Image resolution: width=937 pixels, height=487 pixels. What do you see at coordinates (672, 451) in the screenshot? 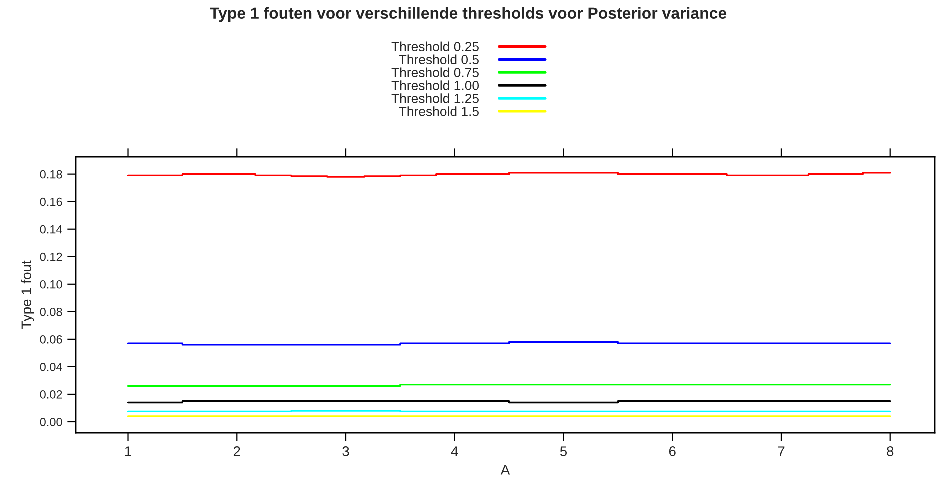
I see `x-tick-label: 6` at bounding box center [672, 451].